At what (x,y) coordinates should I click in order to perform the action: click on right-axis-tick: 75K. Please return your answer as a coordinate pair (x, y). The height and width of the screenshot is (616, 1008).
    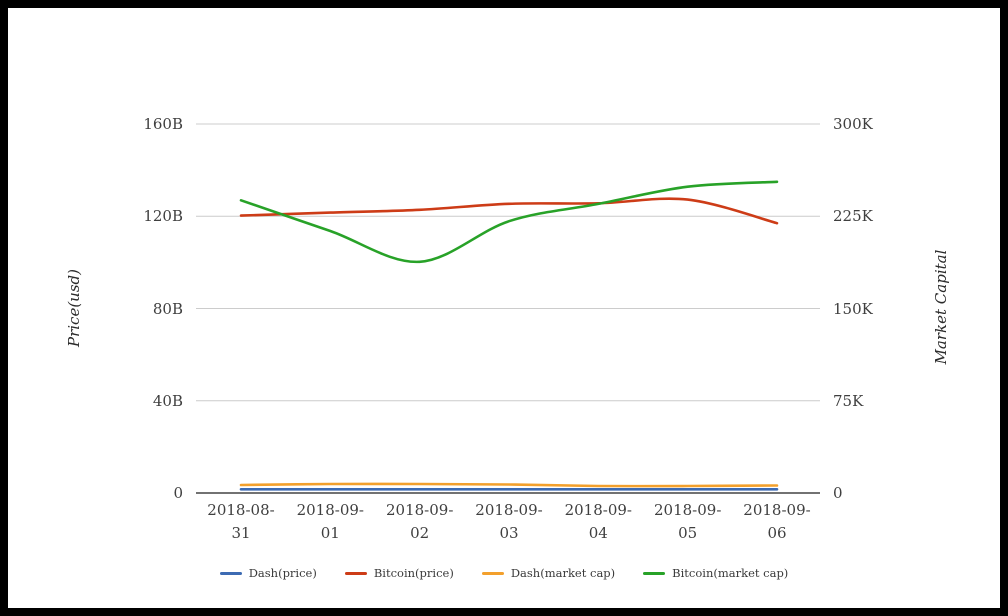
    Looking at the image, I should click on (848, 400).